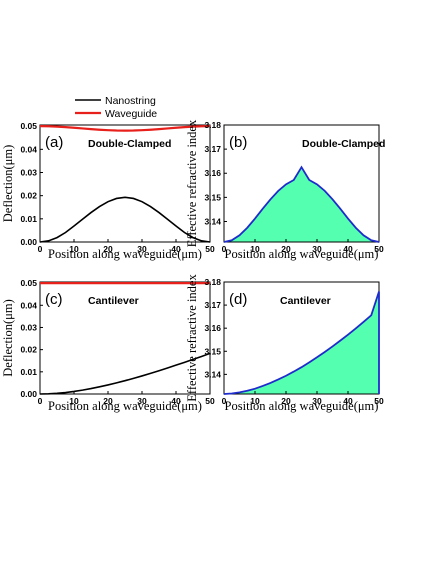 The height and width of the screenshot is (563, 435). I want to click on x-tick-label-b-0: 0, so click(224, 249).